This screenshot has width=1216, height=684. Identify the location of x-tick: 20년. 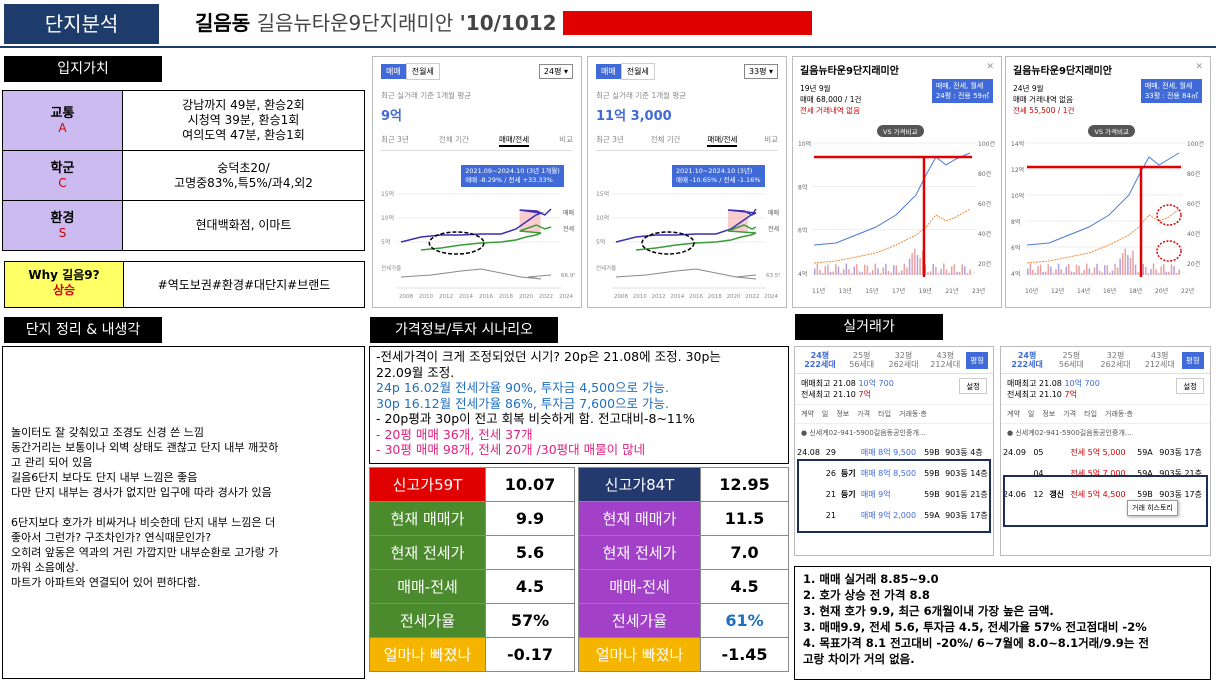
(1161, 291).